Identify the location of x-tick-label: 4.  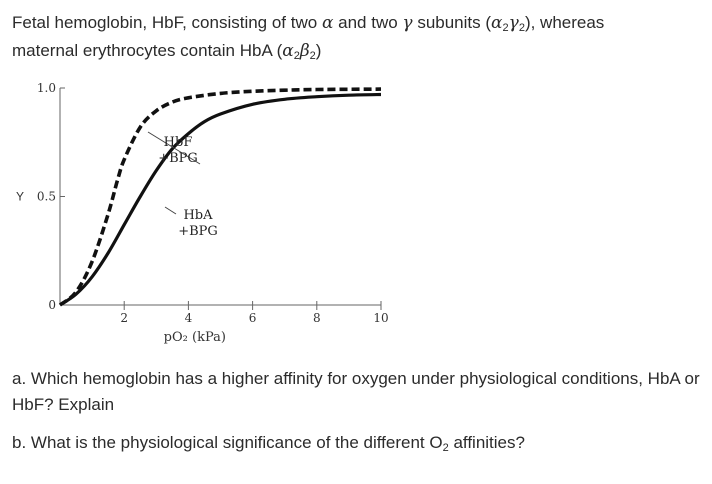
(189, 318).